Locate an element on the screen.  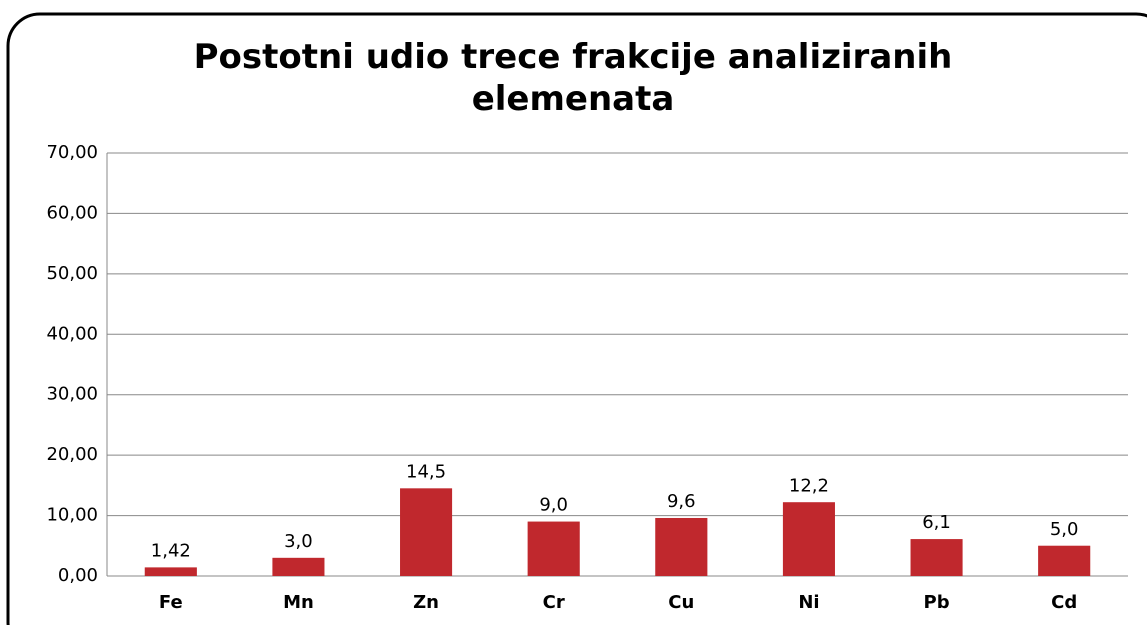
x-tick-label: Fe is located at coordinates (171, 602).